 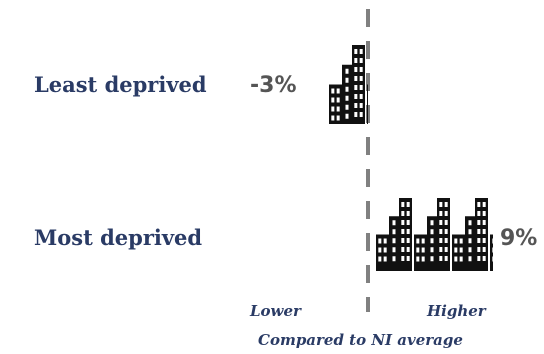 I want to click on category-label-least-deprived: Least deprived, so click(x=120, y=84).